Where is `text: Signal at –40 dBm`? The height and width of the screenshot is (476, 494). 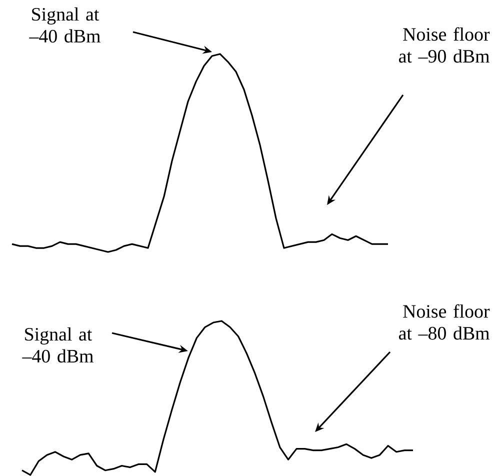
text: Signal at –40 dBm is located at coordinates (64, 25).